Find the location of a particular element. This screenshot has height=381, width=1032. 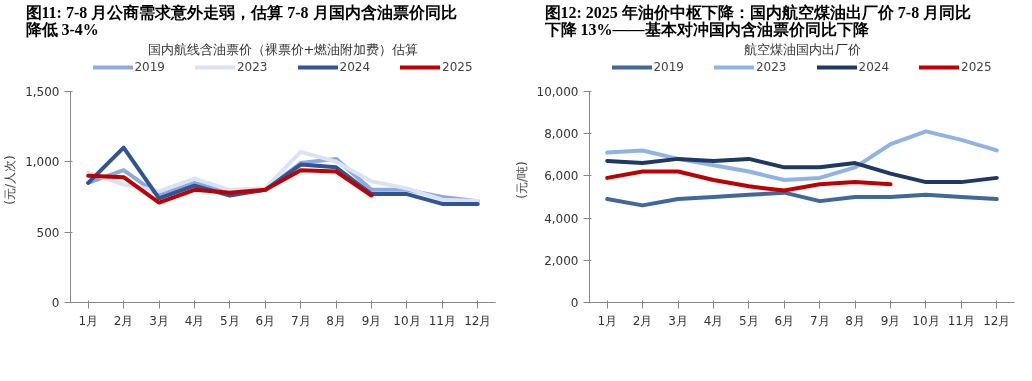

y-tick-label: 1,000 is located at coordinates (42, 162).